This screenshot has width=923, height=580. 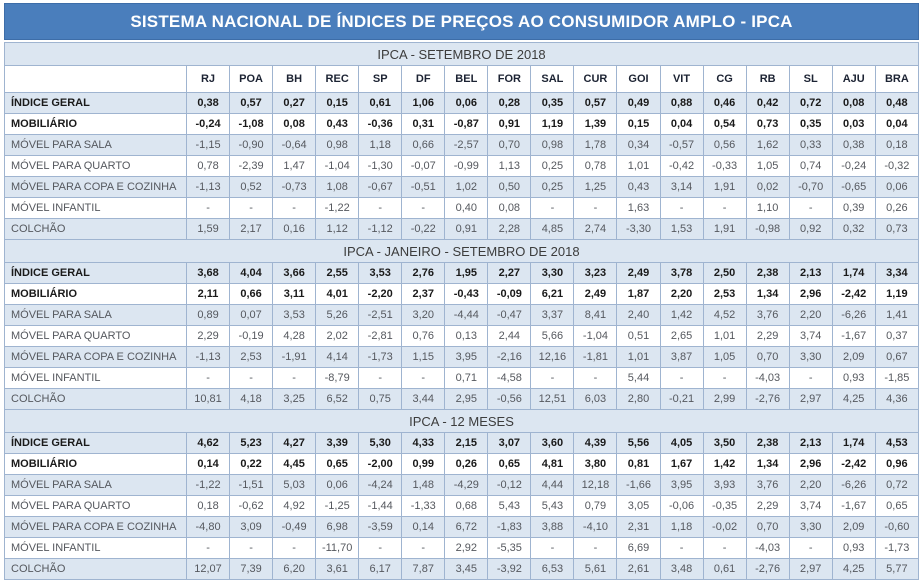 I want to click on column-header: BEL, so click(x=466, y=79).